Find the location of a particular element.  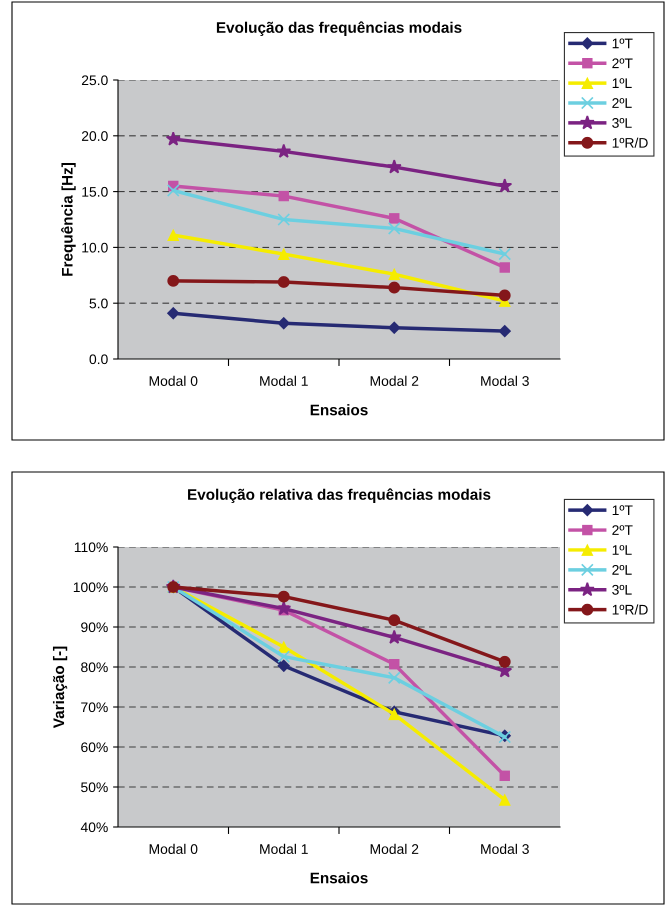

y-tick-label: 100% is located at coordinates (91, 587).